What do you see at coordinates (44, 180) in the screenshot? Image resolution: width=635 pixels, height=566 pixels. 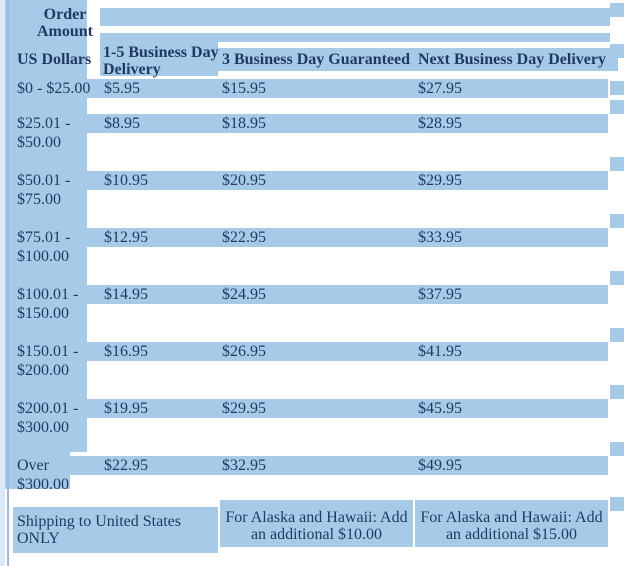 I see `table-cell-range-value: $50.01 -` at bounding box center [44, 180].